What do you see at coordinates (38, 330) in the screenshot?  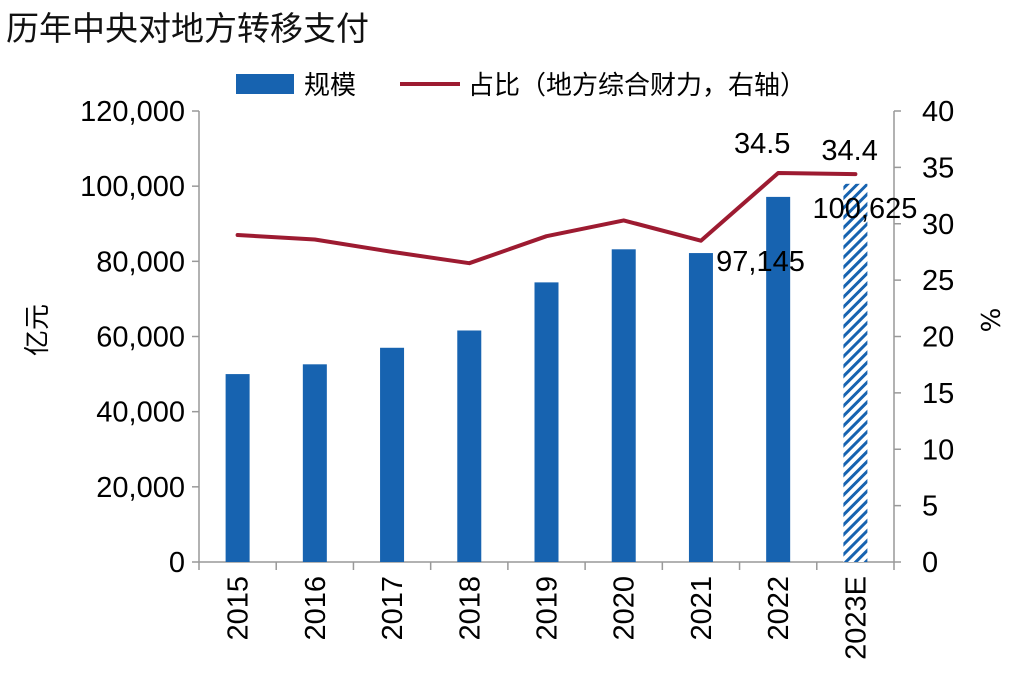 I see `y-axis-label: 亿元` at bounding box center [38, 330].